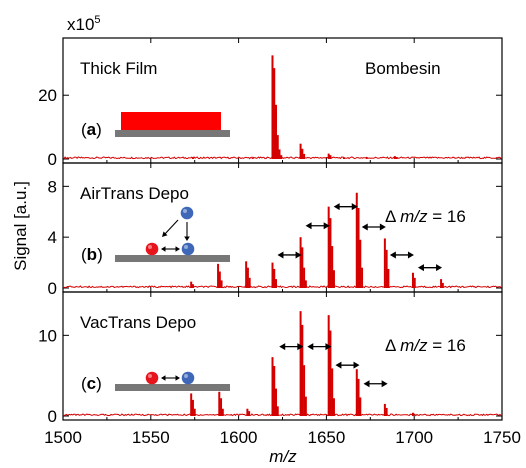  What do you see at coordinates (20, 226) in the screenshot?
I see `y-axis-label: Signal [a.u.]` at bounding box center [20, 226].